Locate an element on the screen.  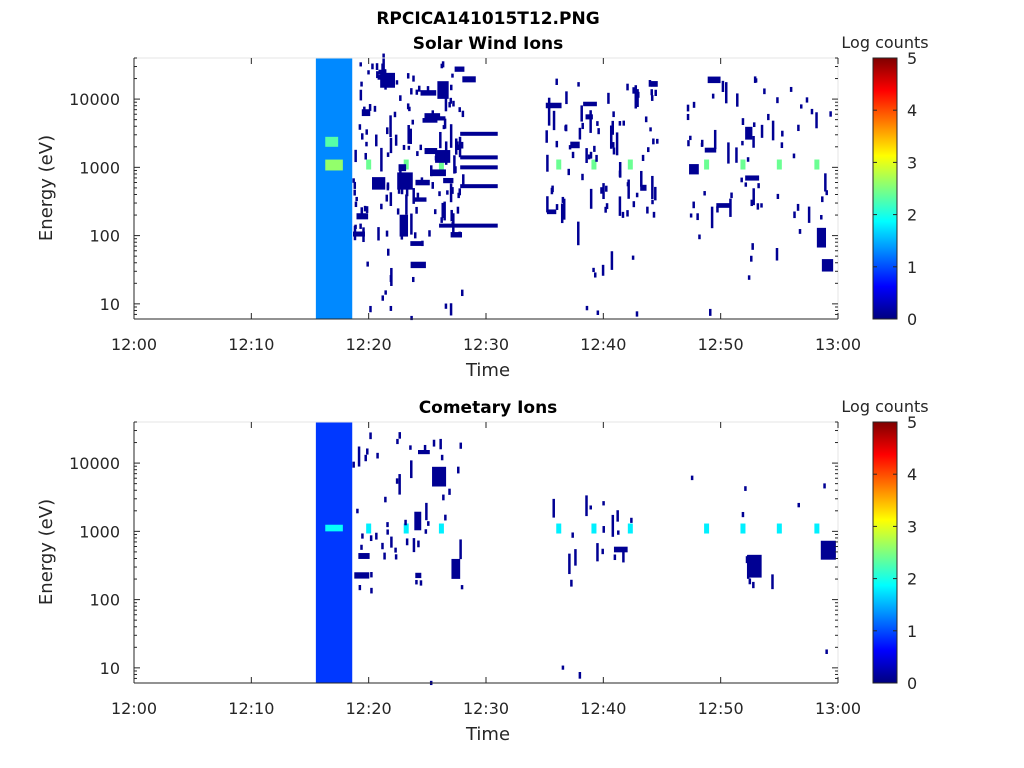
colorbar: 0 1 2 3 4 5 is located at coordinates (894, 553).